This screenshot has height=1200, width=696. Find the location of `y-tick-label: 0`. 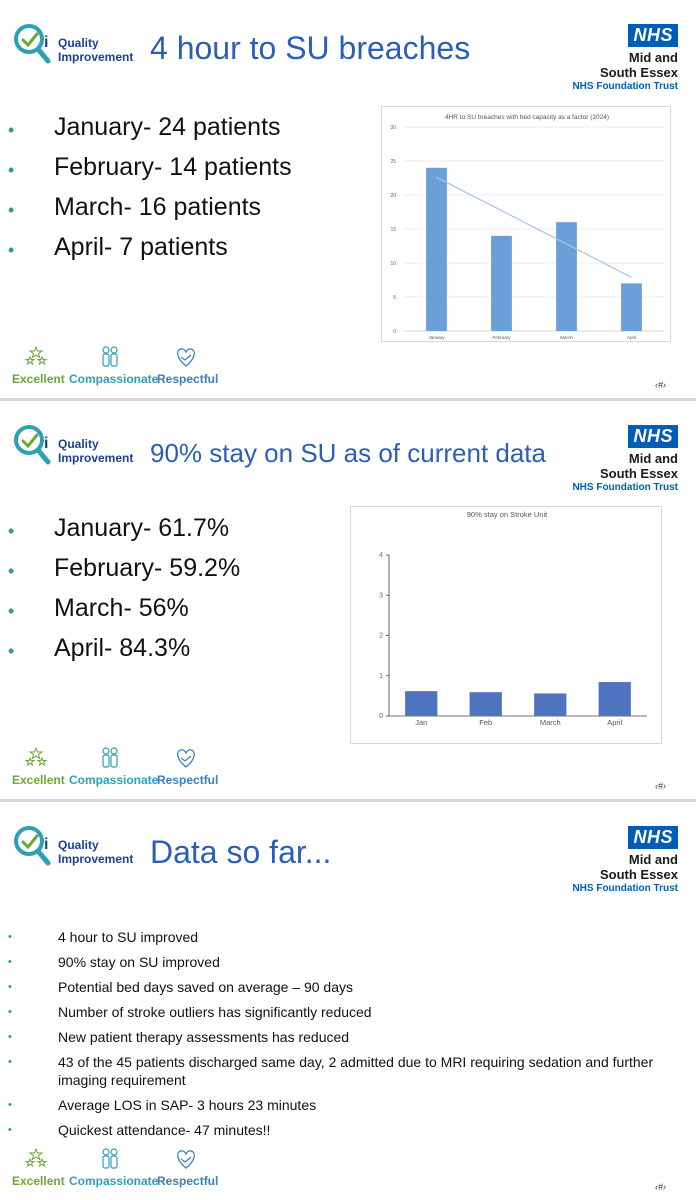

y-tick-label: 0 is located at coordinates (394, 332).